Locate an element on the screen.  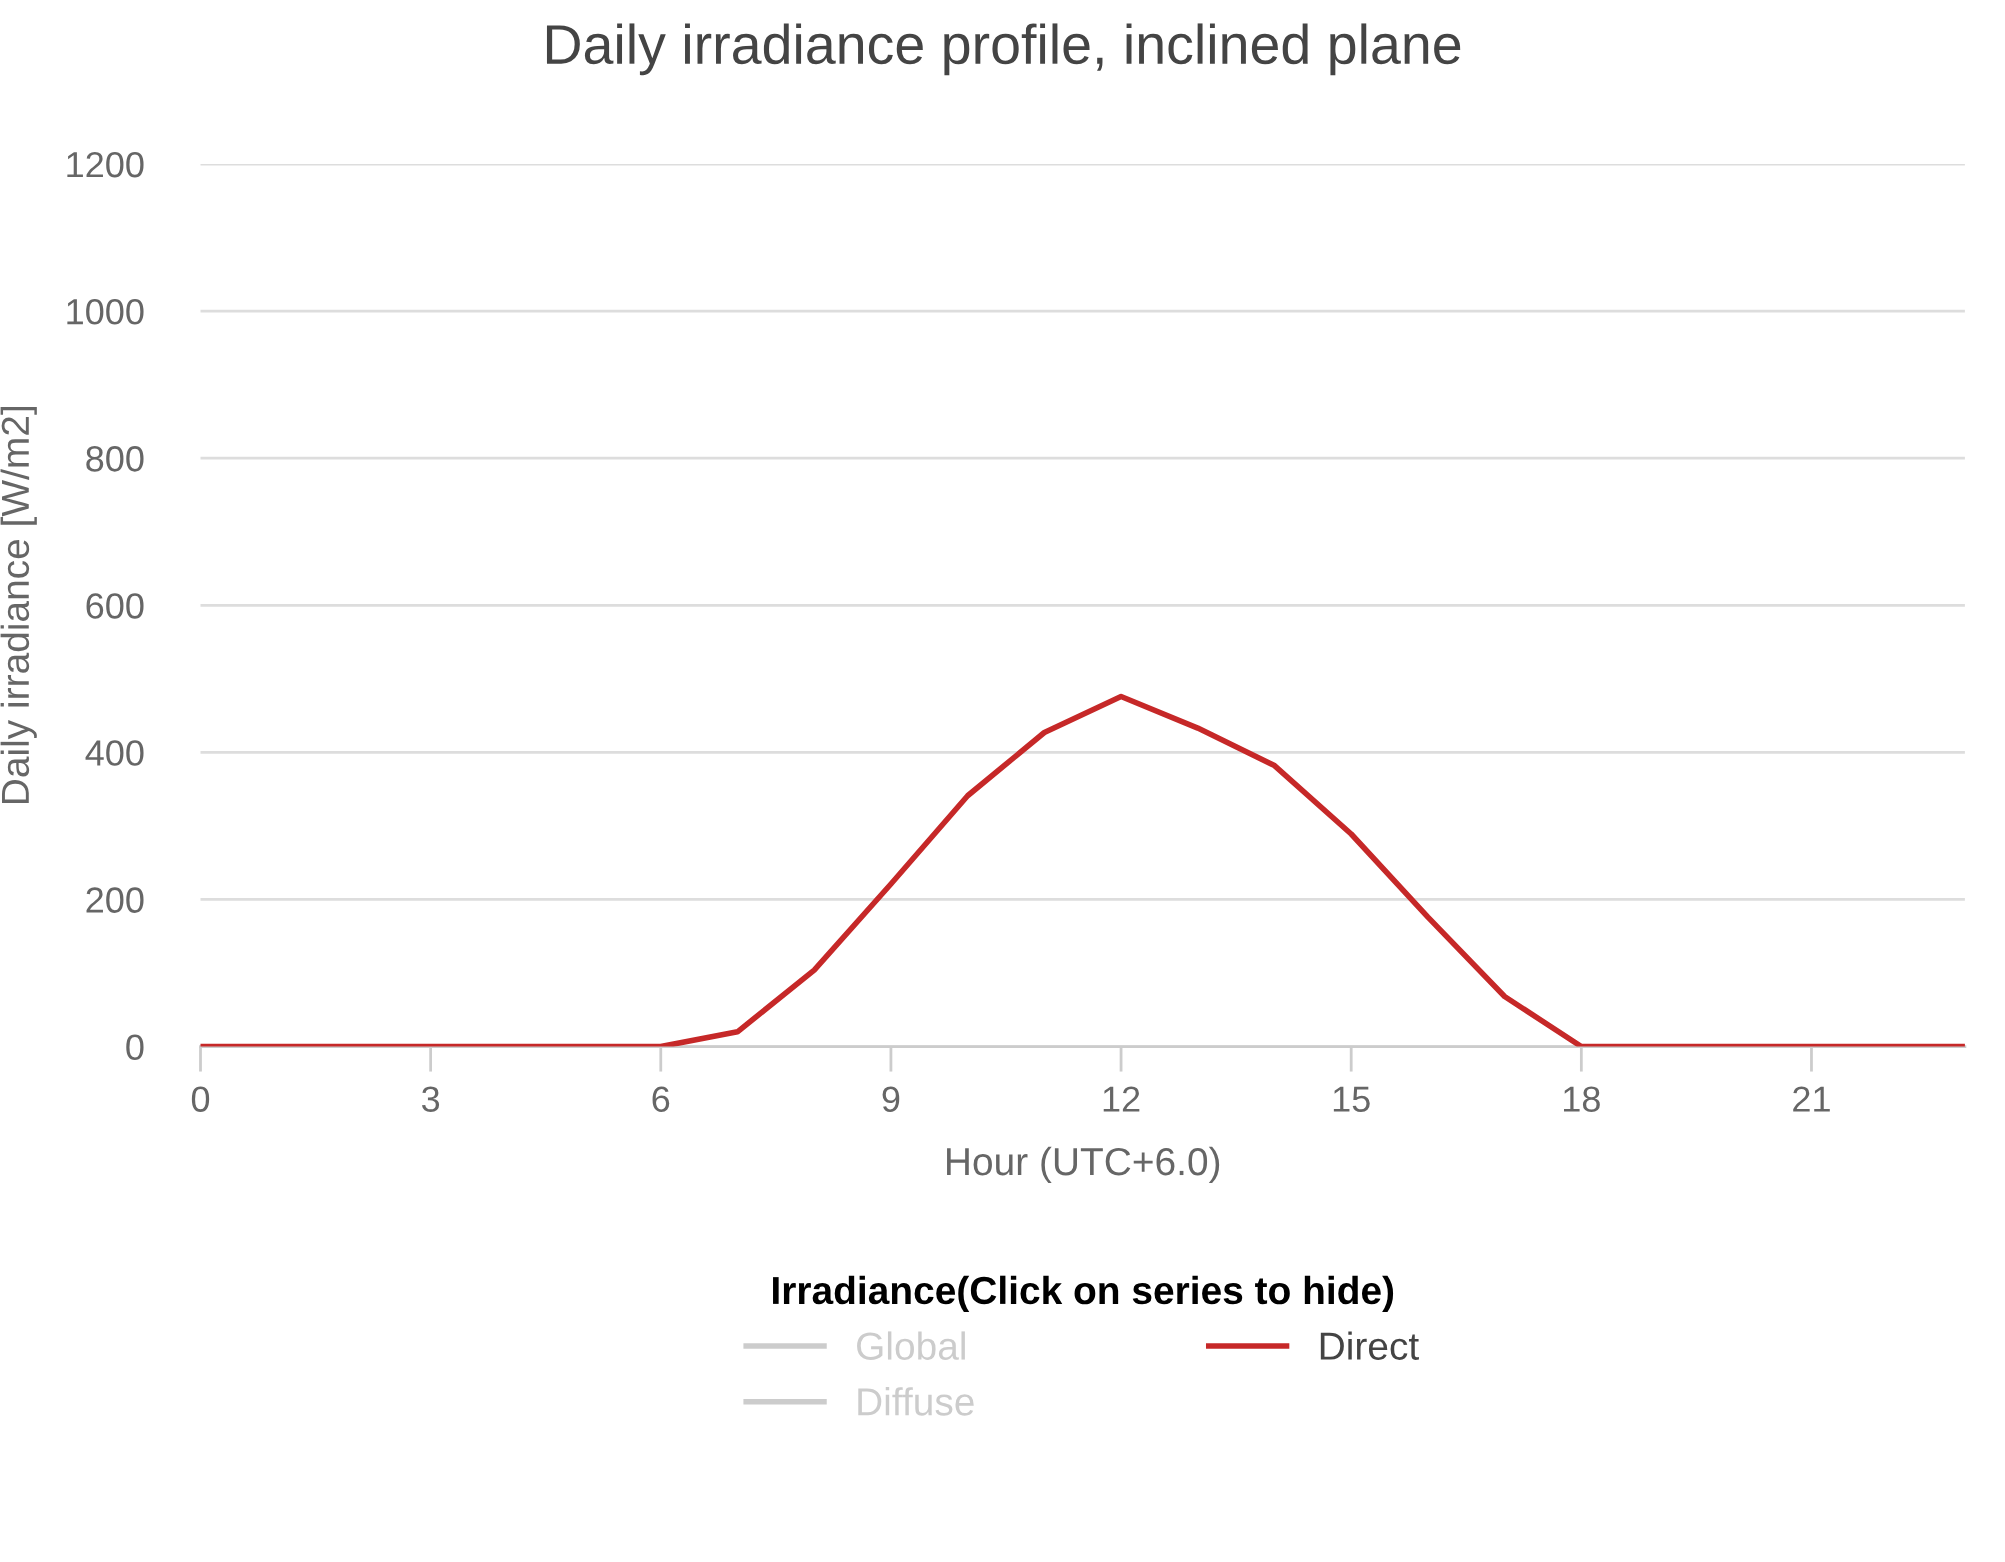
y-tick-label: 800 is located at coordinates (115, 459).